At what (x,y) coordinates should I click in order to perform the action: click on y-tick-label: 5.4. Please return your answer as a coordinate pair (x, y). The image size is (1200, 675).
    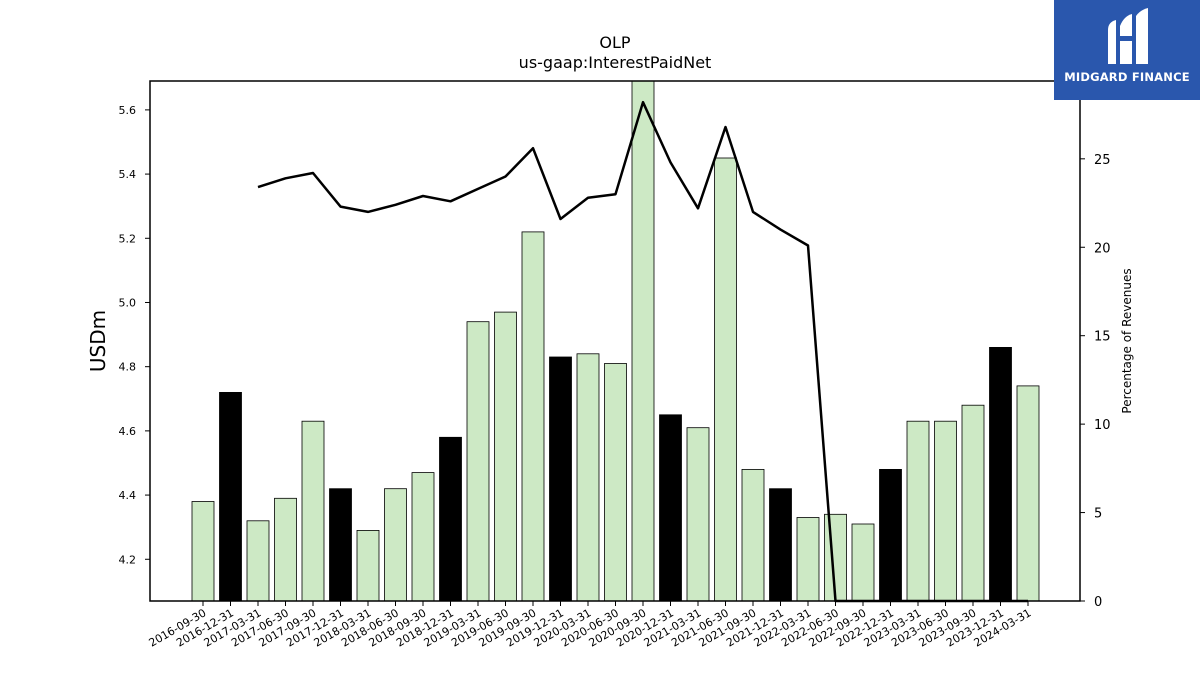
    Looking at the image, I should click on (128, 174).